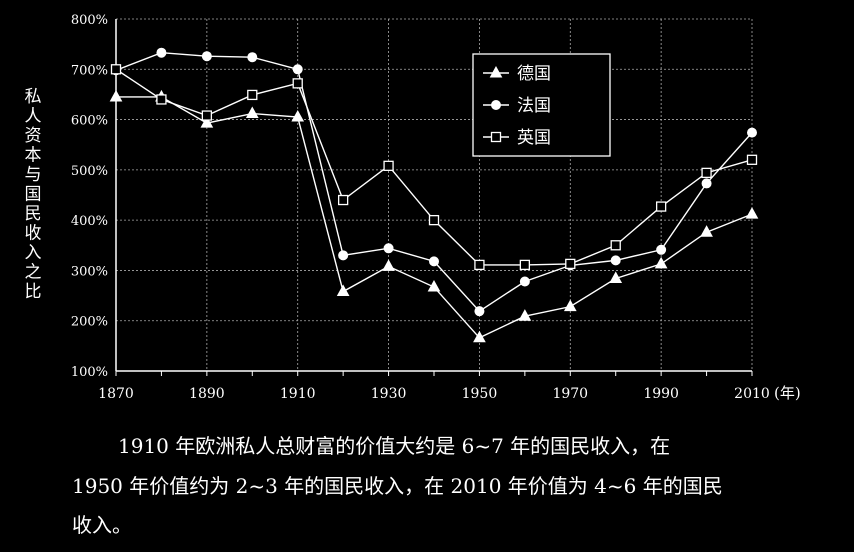 This screenshot has height=552, width=854. I want to click on y-axis-label-char: 比, so click(33, 292).